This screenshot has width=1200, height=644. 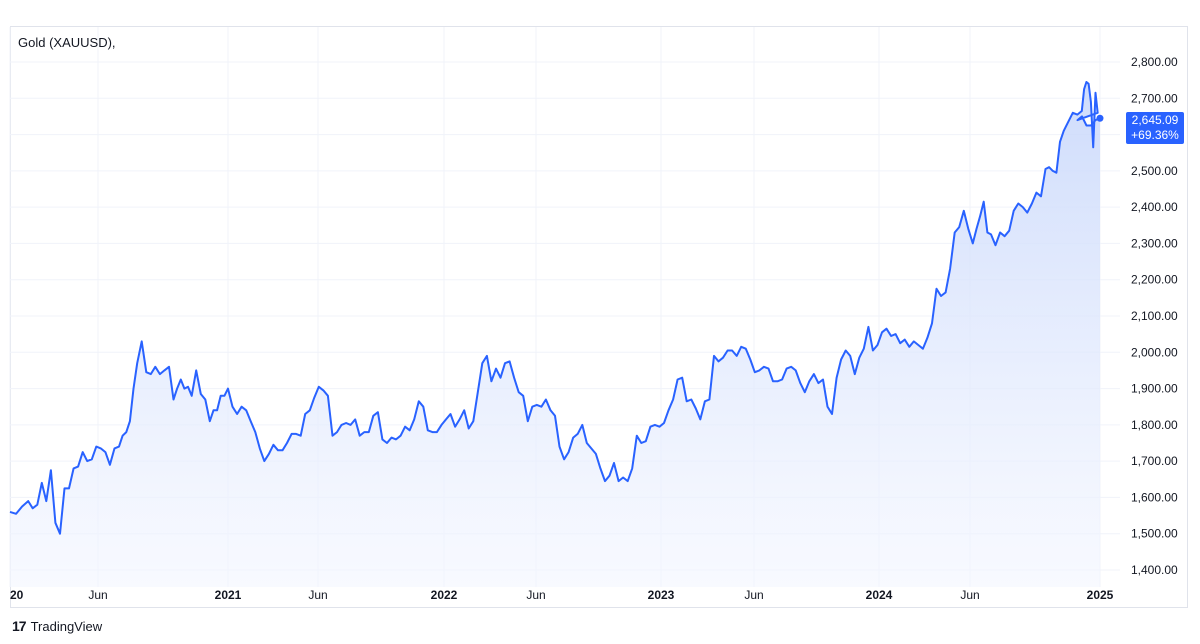 I want to click on y-tick-label: 2,200.00, so click(x=1154, y=280).